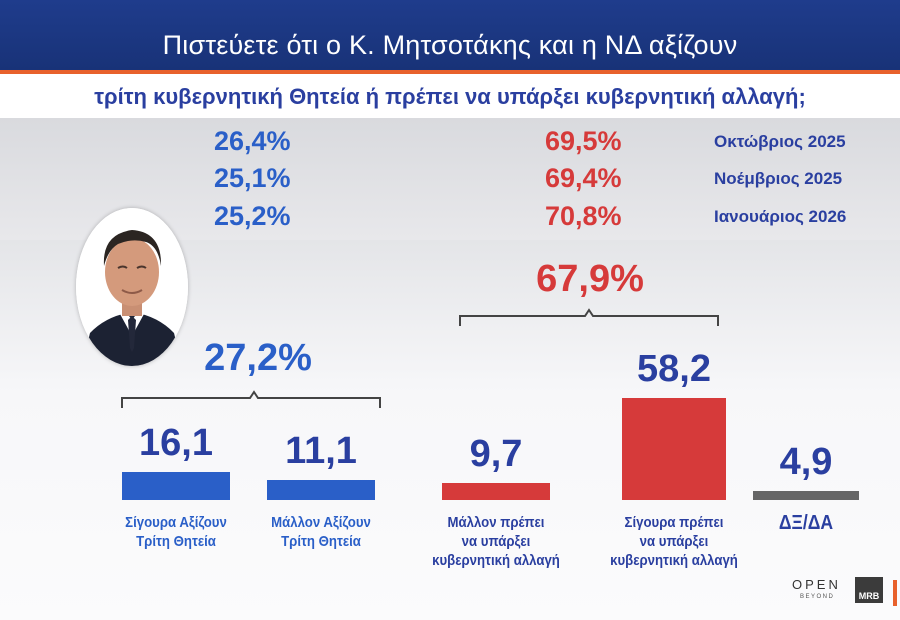 The height and width of the screenshot is (620, 900). Describe the element at coordinates (583, 178) in the screenshot. I see `history-right-value: 69,4%` at that location.